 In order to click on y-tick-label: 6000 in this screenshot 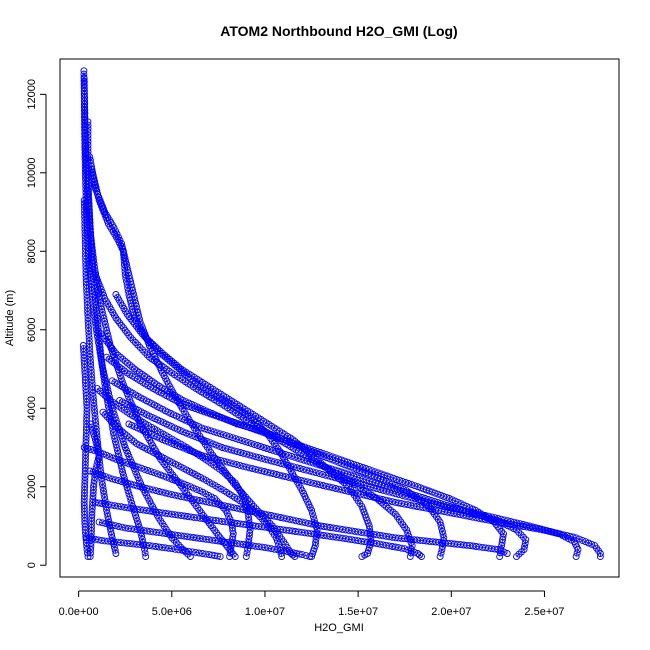, I will do `click(32, 330)`.